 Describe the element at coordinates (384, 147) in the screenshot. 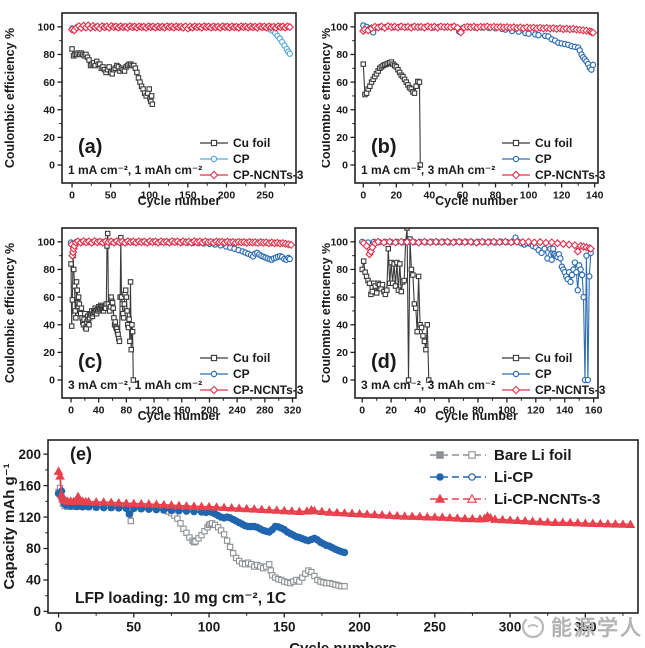

I see `panel-label: (b)` at that location.